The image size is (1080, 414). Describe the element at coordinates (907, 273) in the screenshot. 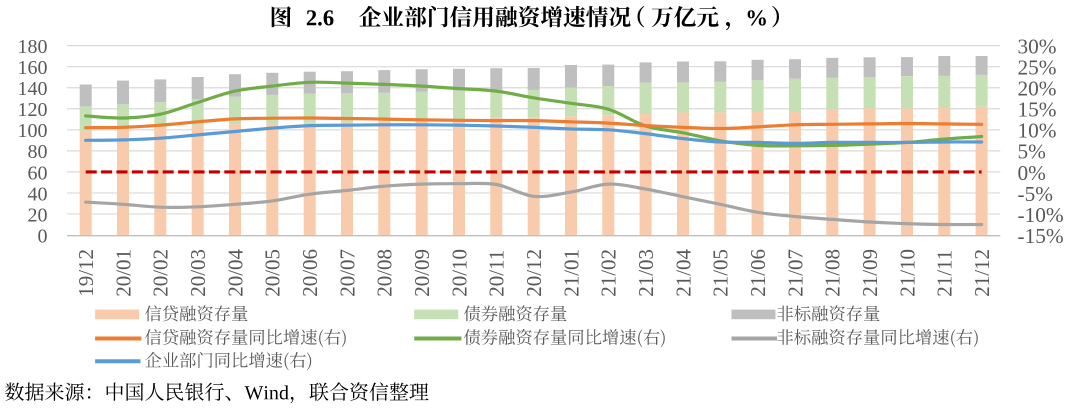

I see `svg-text: 21/10` at that location.